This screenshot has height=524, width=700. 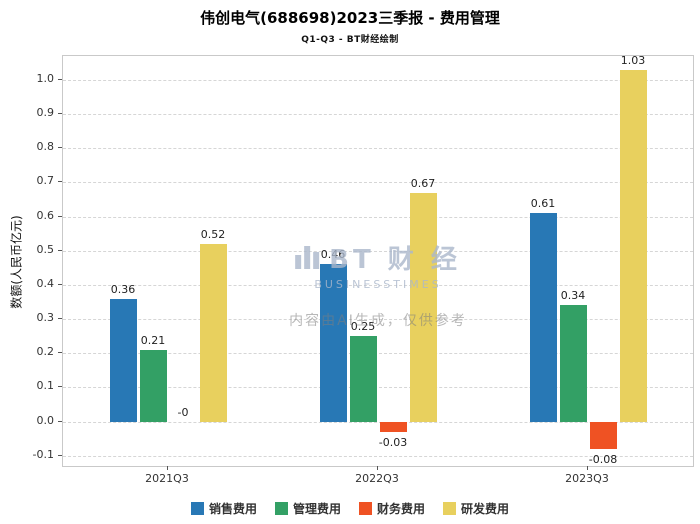 I want to click on y-tick-label: 0.3, so click(x=45, y=318).